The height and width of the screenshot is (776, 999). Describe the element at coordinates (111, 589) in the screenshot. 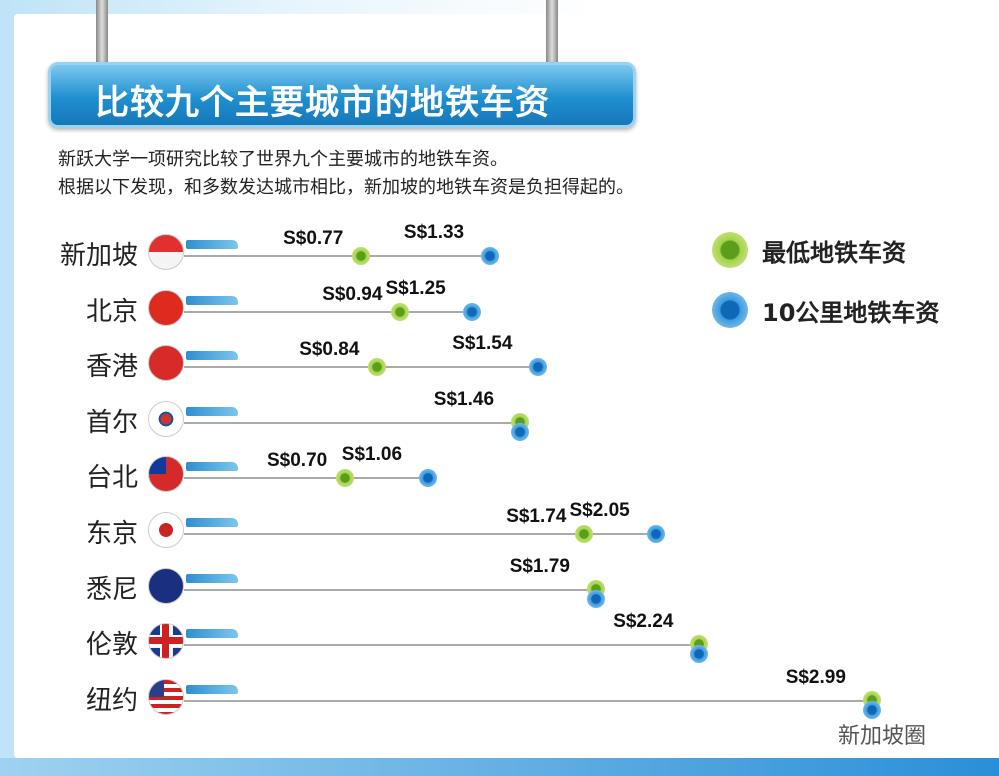

I see `city-label: 悉尼` at that location.